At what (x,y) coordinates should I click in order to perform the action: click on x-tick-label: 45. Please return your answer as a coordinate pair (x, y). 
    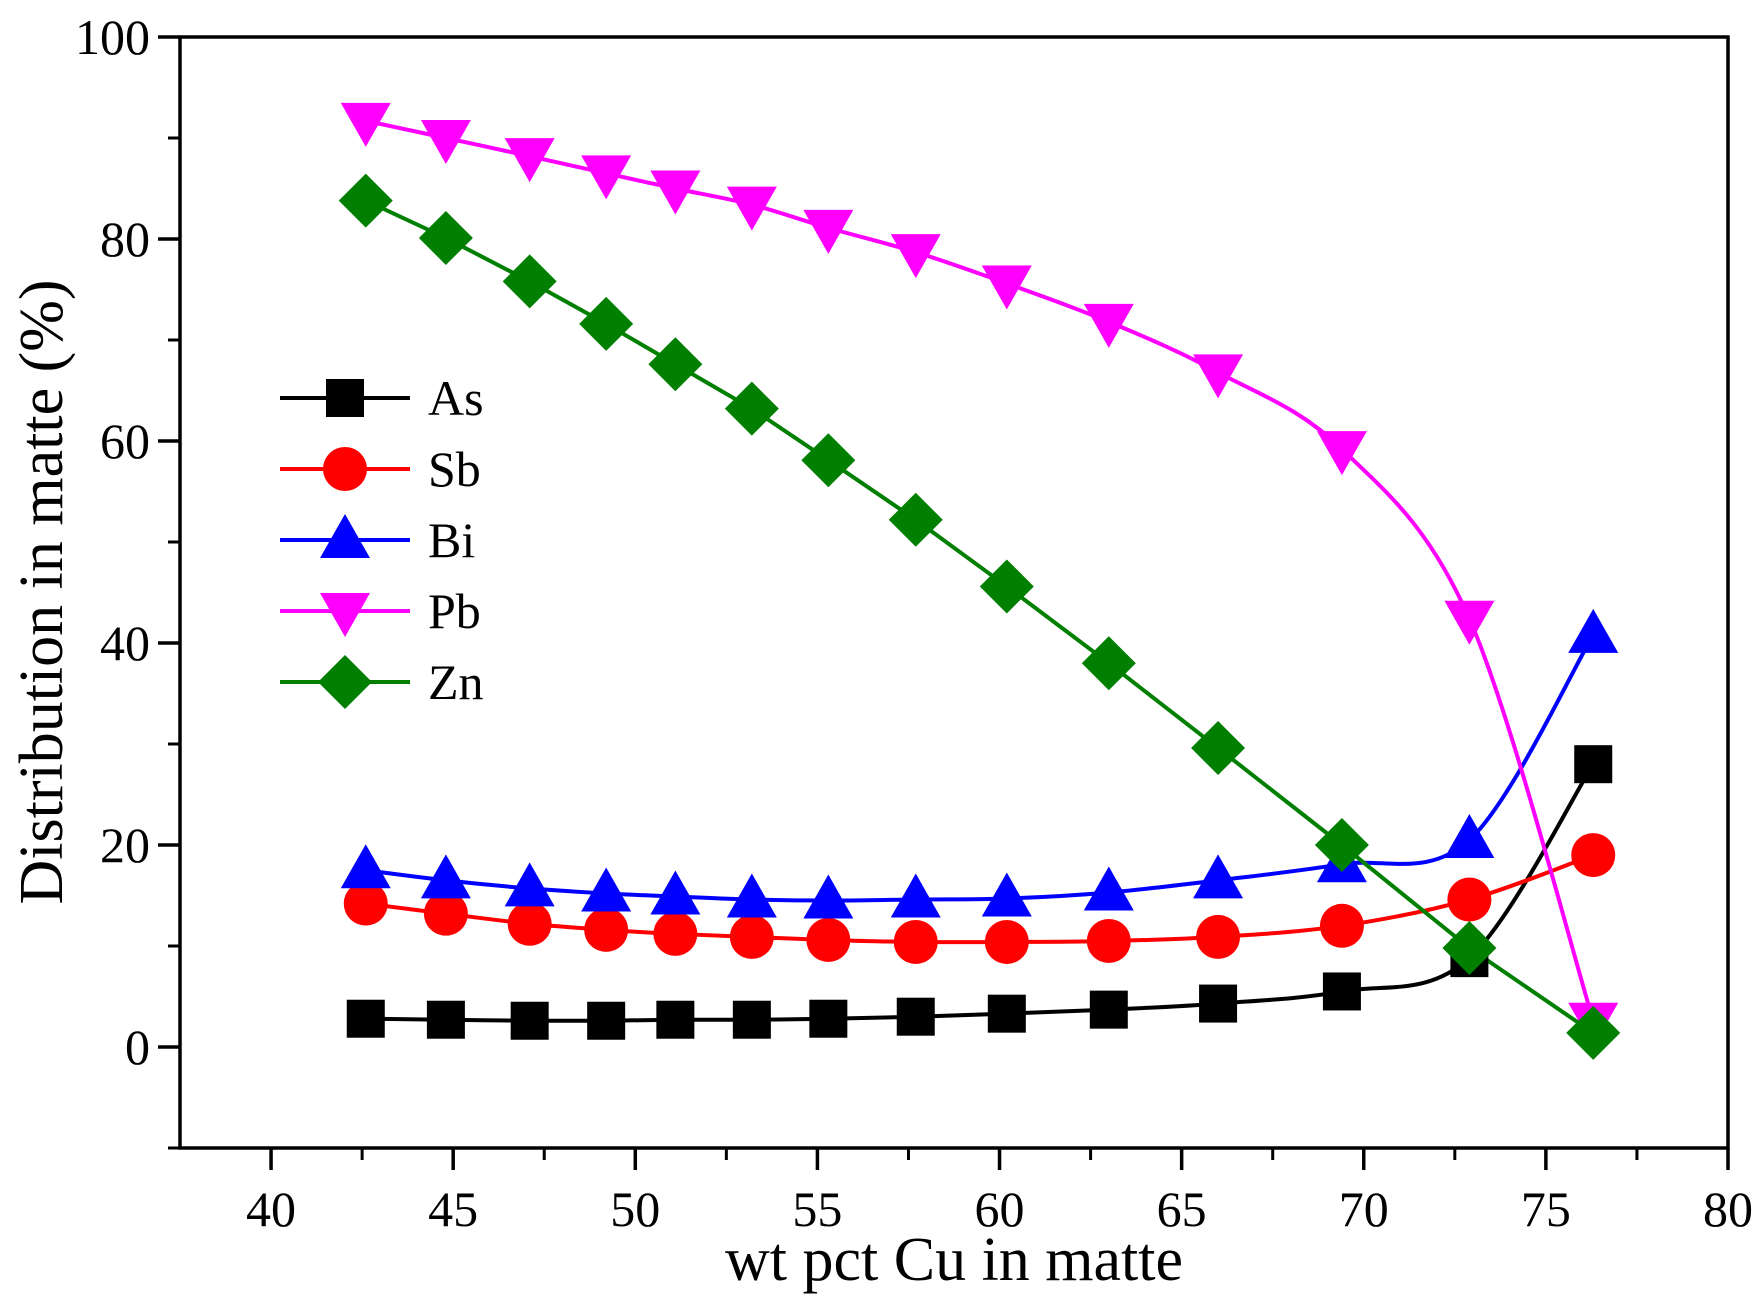
    Looking at the image, I should click on (453, 1209).